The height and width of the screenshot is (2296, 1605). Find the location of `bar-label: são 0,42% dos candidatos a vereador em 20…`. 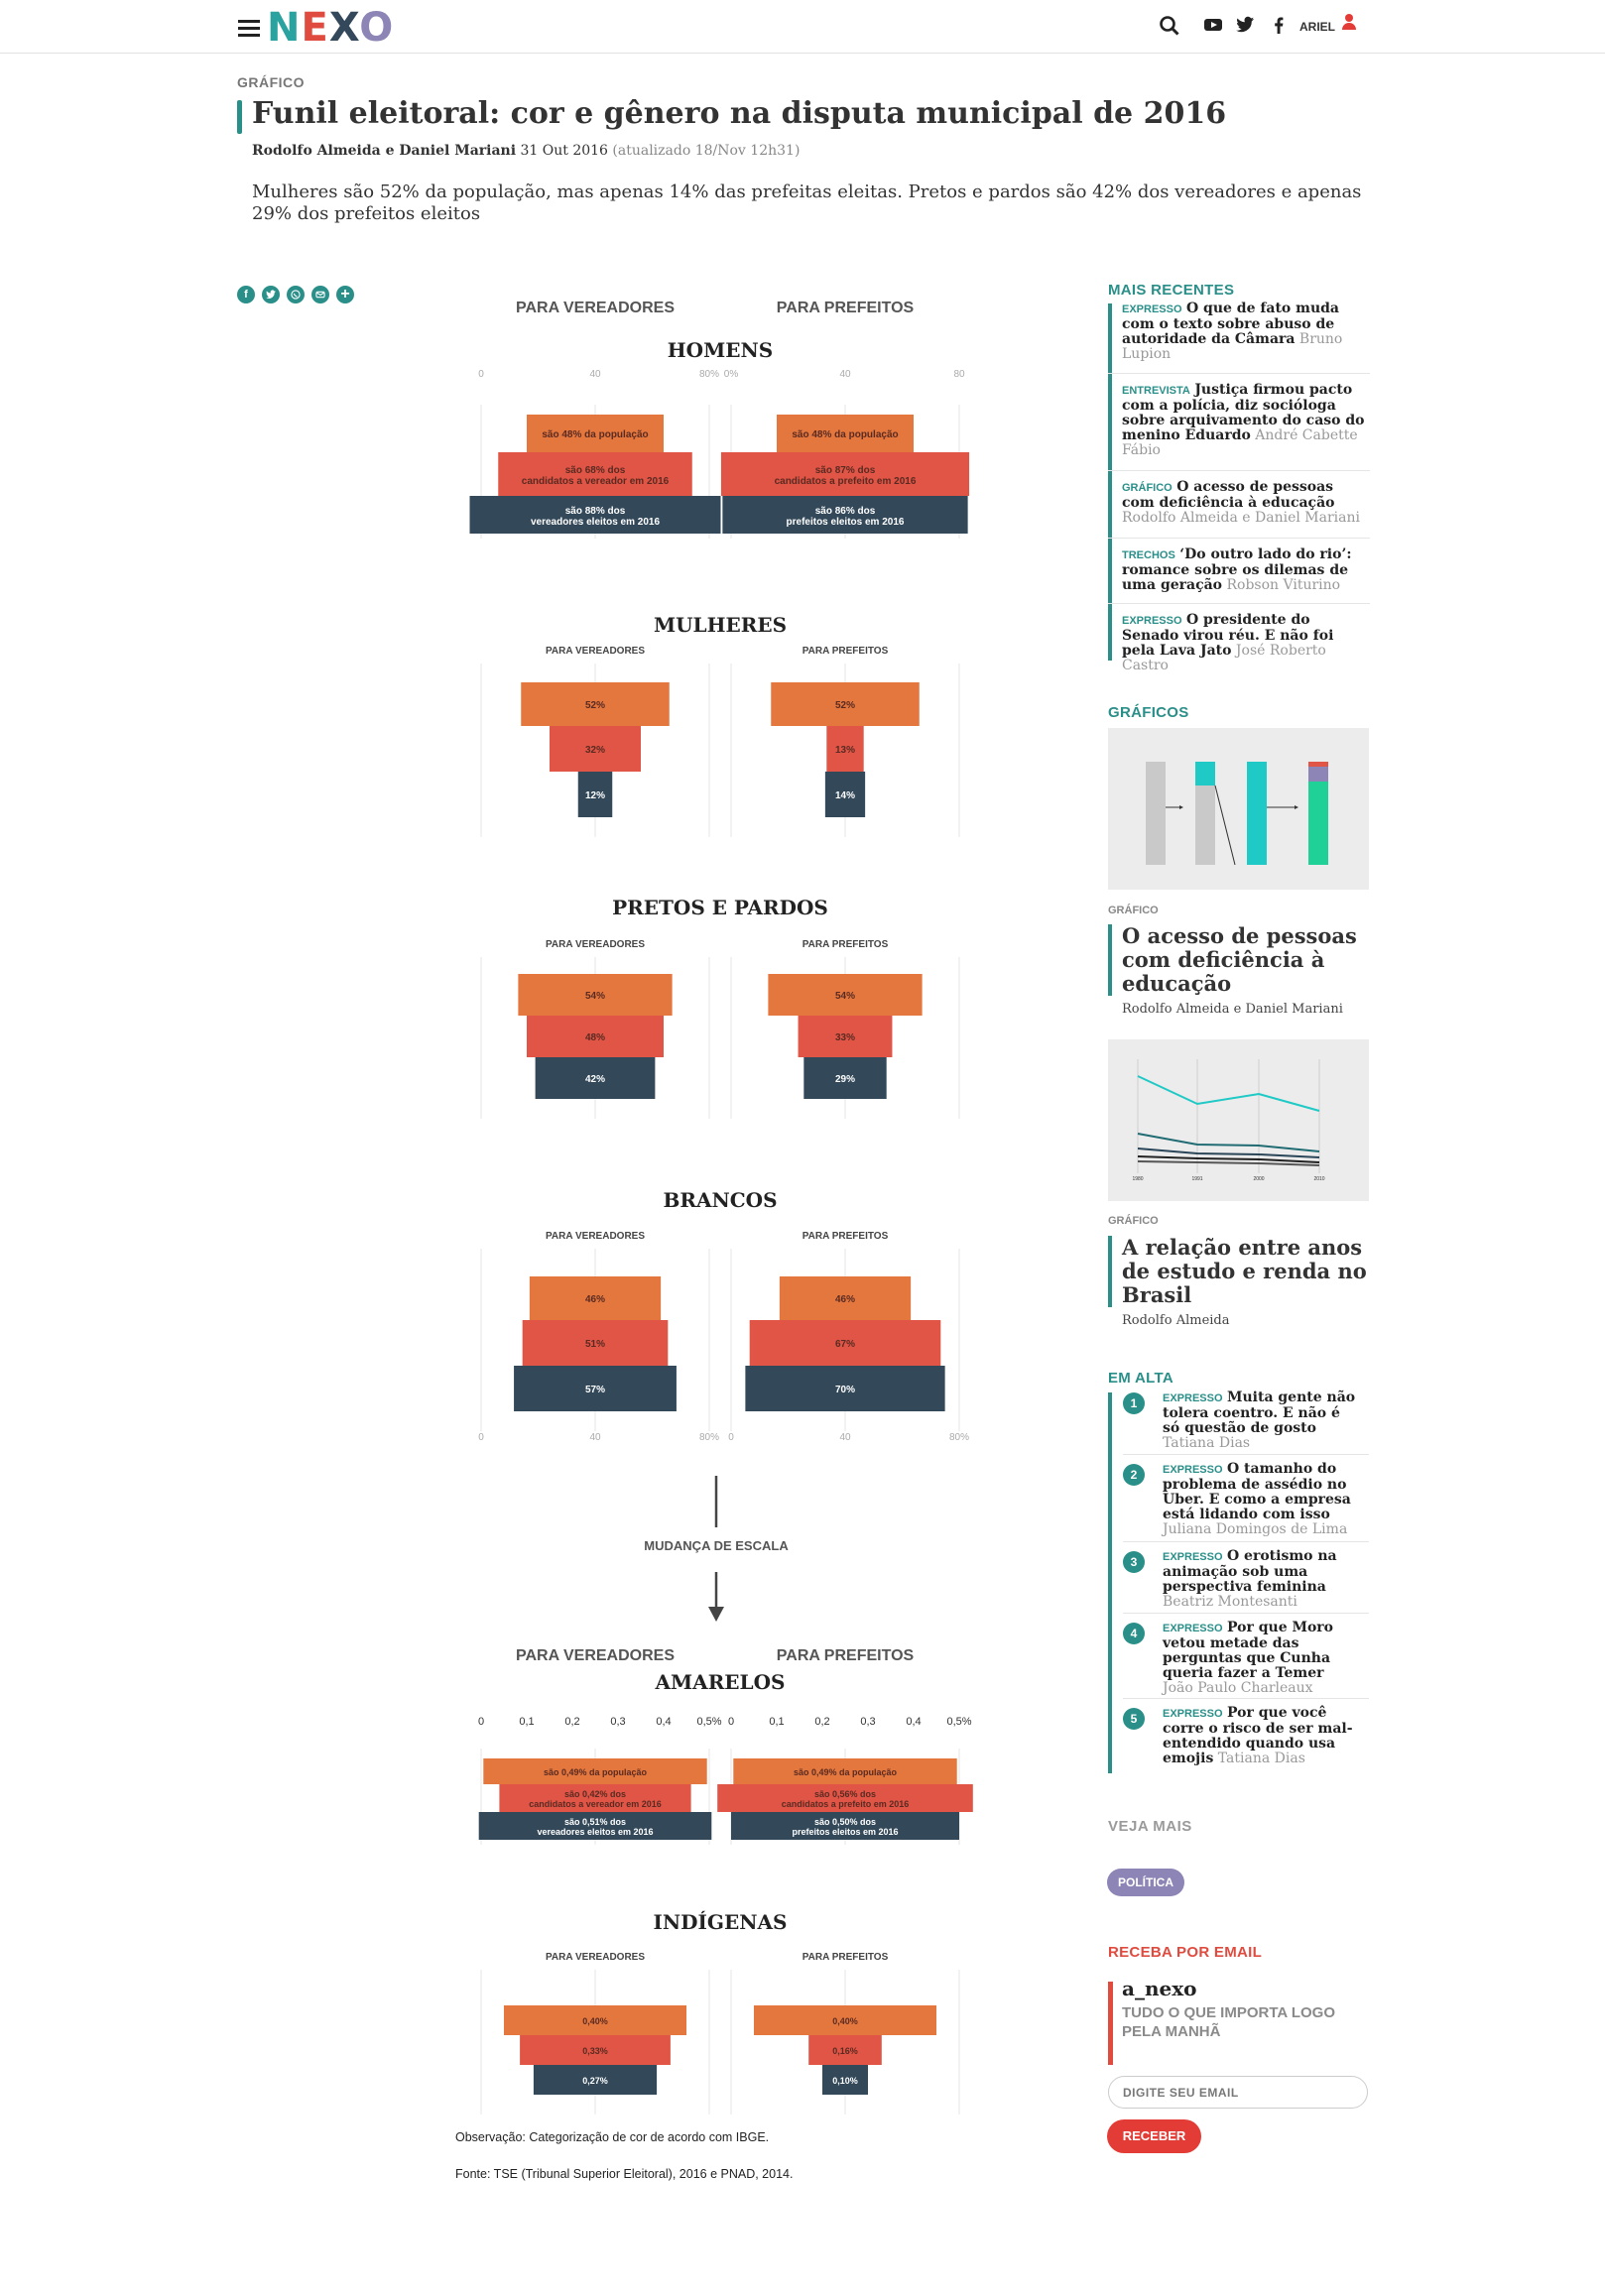

bar-label: são 0,42% dos candidatos a vereador em 20… is located at coordinates (595, 1799).